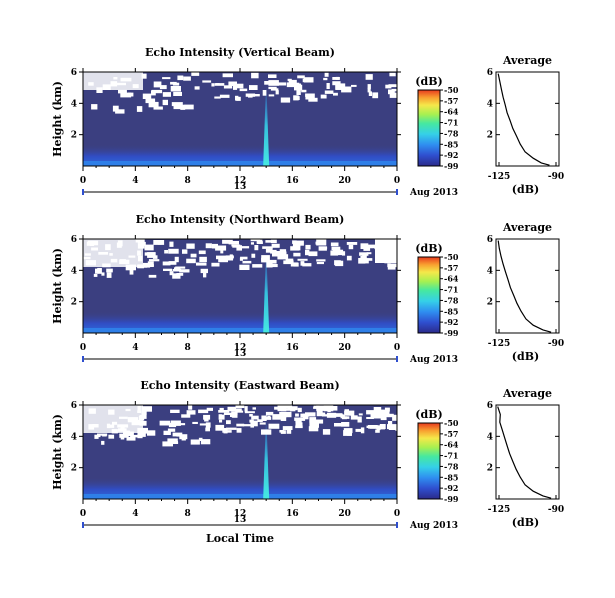 This screenshot has height=598, width=615. I want to click on profile-title: Average, so click(527, 393).